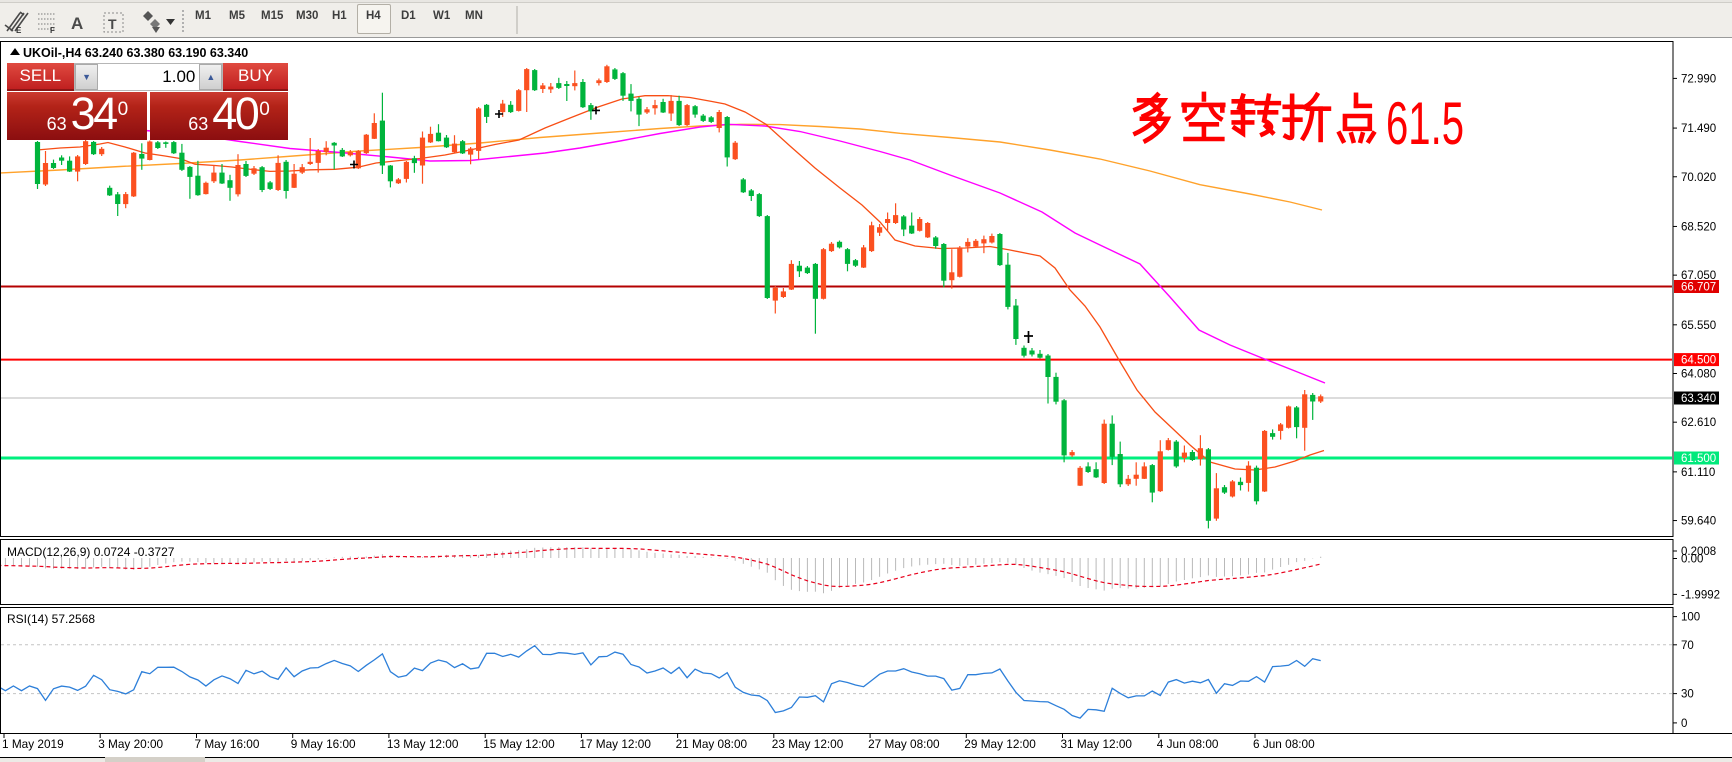 This screenshot has width=1732, height=762. I want to click on svg-text: 6 Jun 08:00, so click(1284, 744).